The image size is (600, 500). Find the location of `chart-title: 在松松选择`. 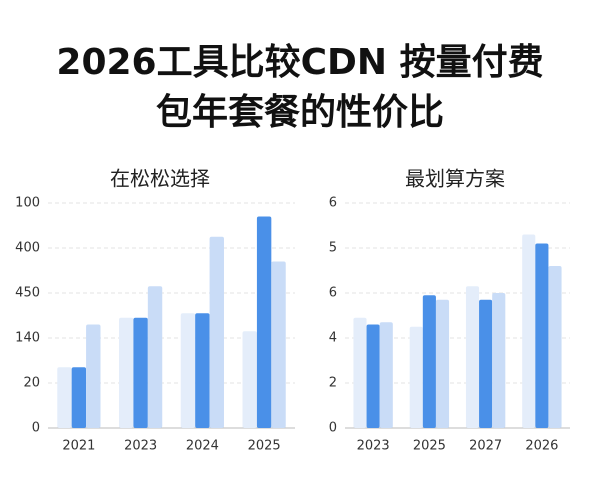

chart-title: 在松松选择 is located at coordinates (160, 179).